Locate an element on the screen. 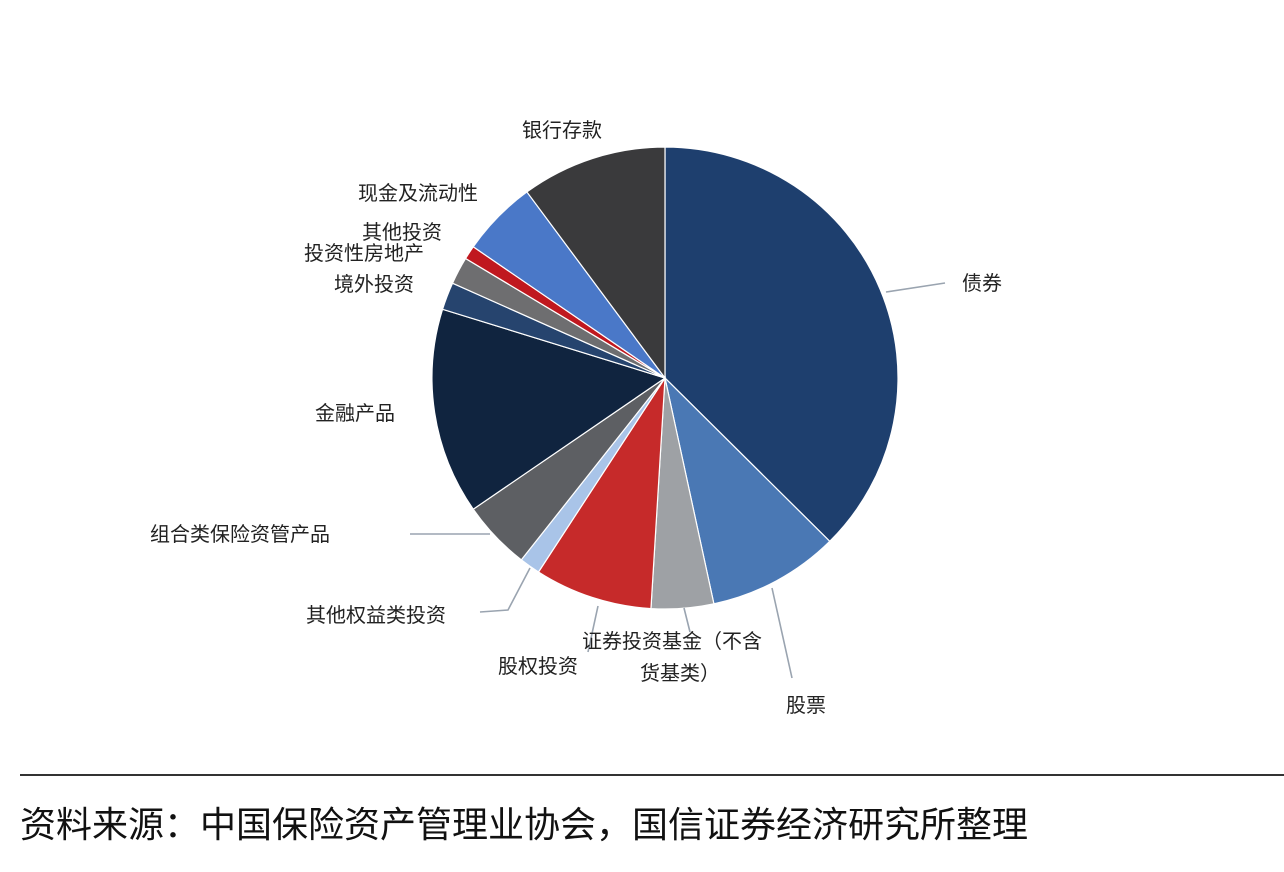 Image resolution: width=1284 pixels, height=872 pixels. slice-label-overseas: 境外投资 is located at coordinates (374, 284).